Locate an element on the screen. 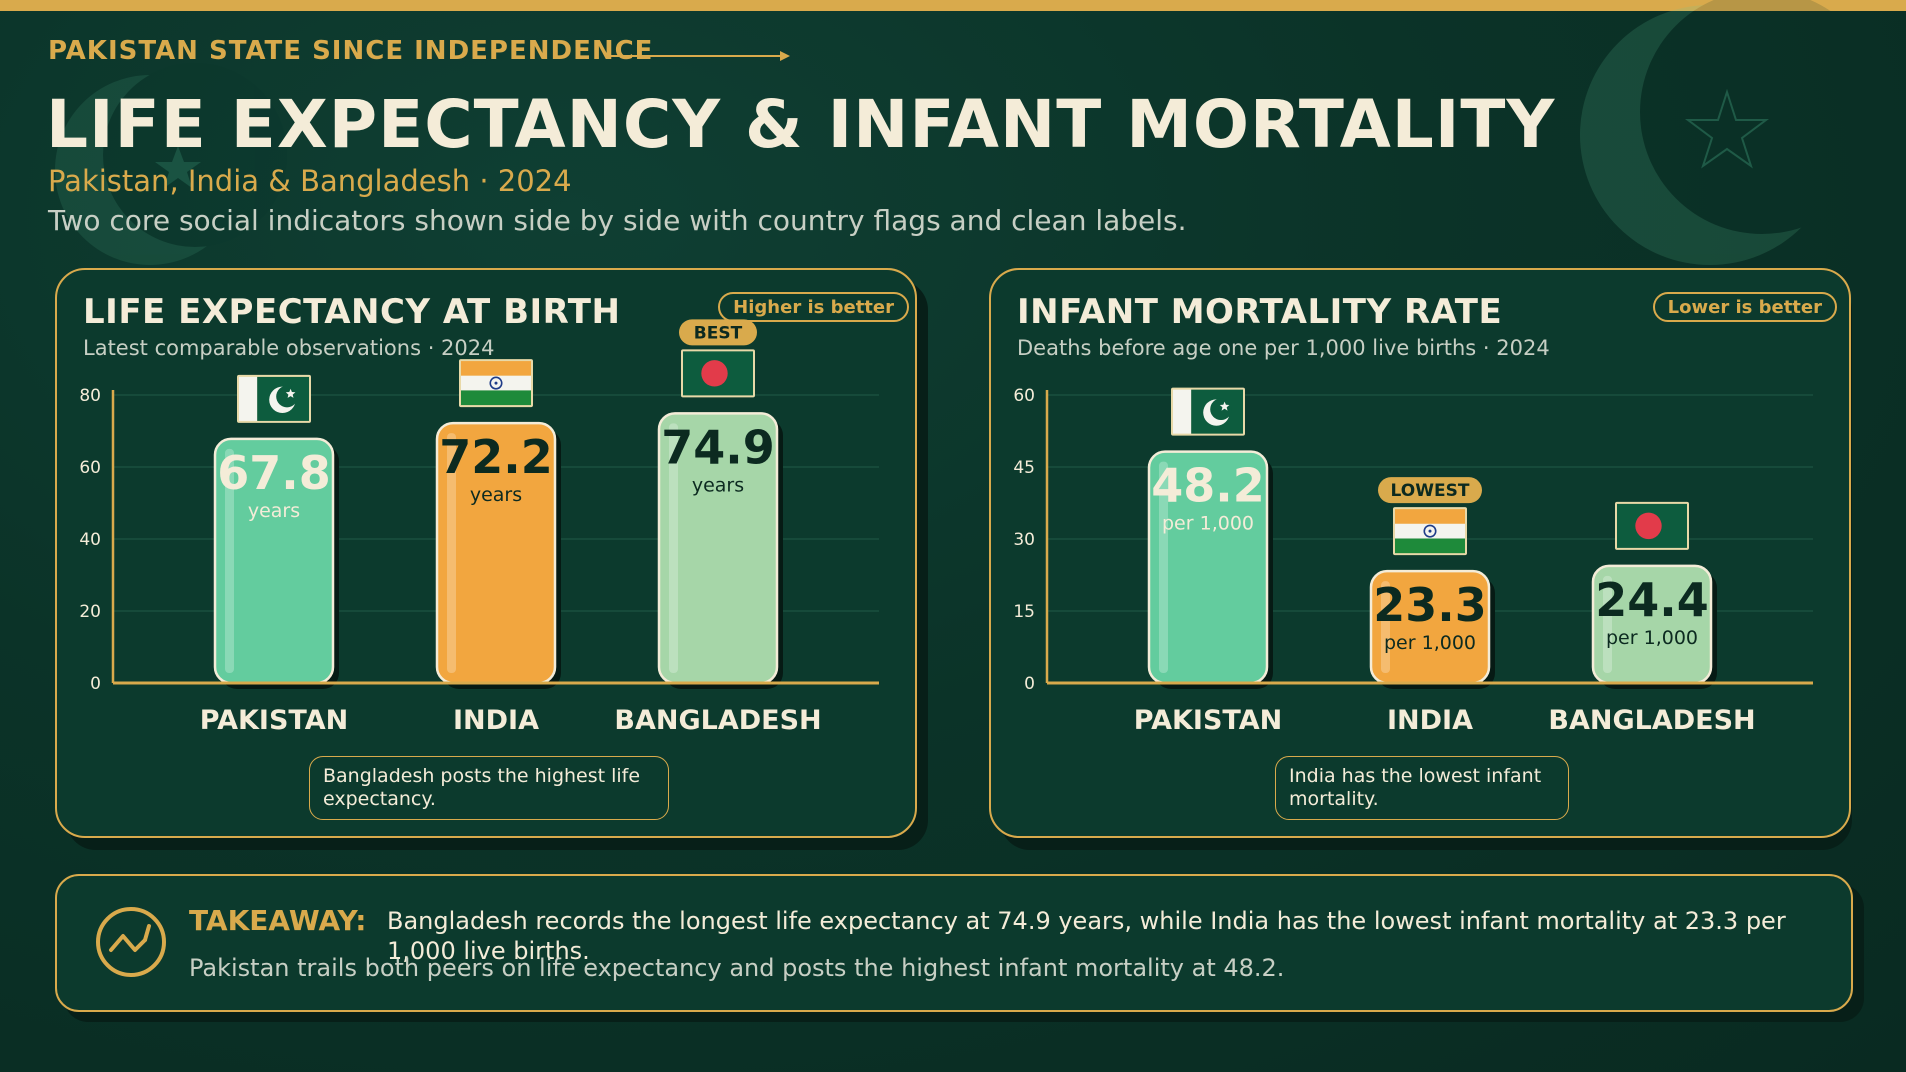 The width and height of the screenshot is (1906, 1072). y-tick-label: 80 is located at coordinates (90, 396).